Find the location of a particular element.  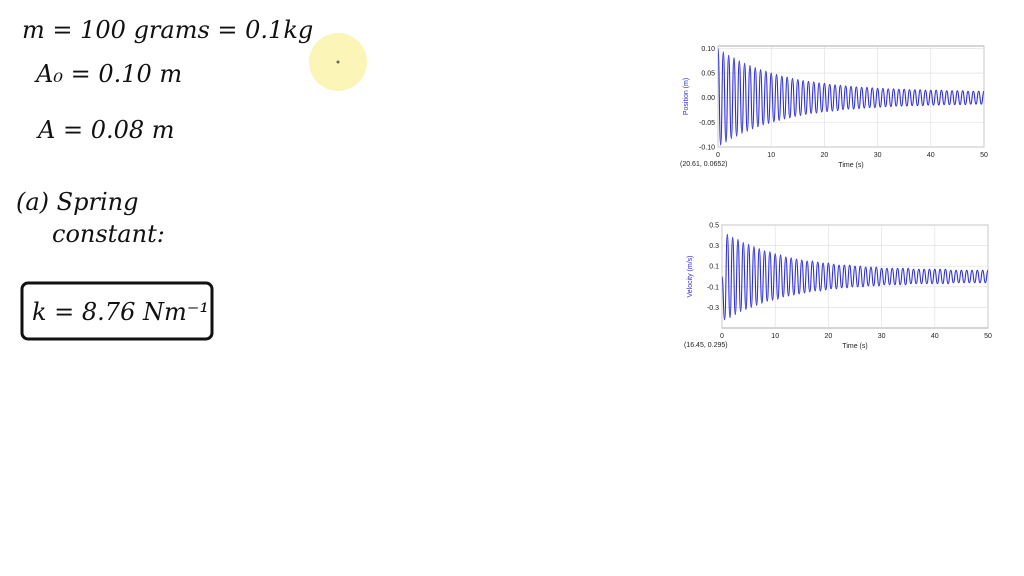

y-tick-label: 0.5 is located at coordinates (714, 226).